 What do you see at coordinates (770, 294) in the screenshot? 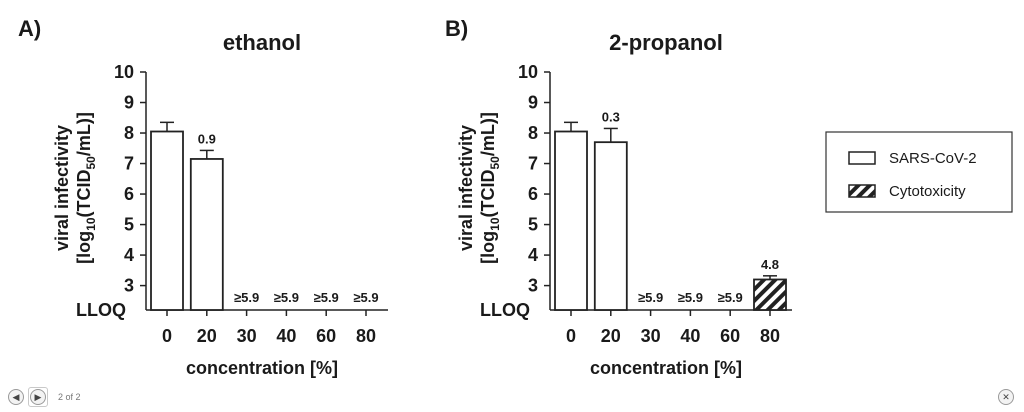
I see `cytotoxicity-bar` at bounding box center [770, 294].